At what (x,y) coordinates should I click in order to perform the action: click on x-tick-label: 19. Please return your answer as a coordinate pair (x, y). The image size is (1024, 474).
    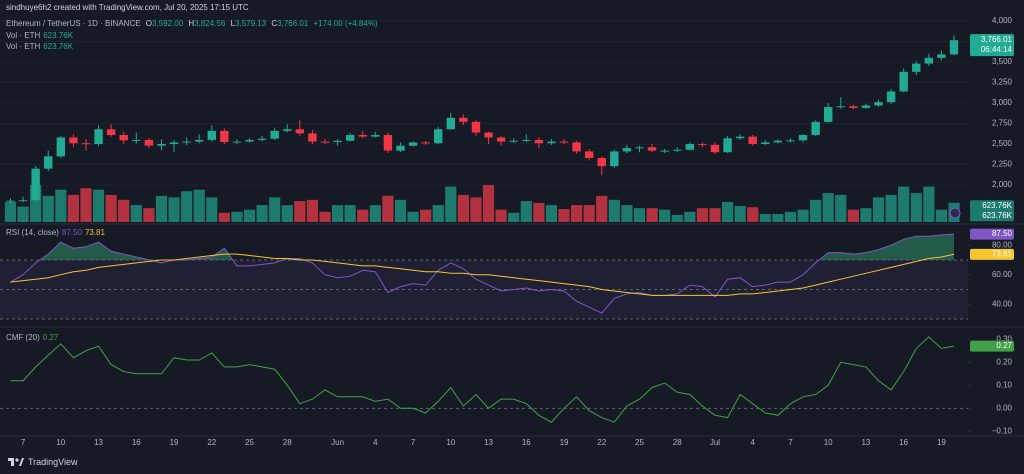
    Looking at the image, I should click on (174, 442).